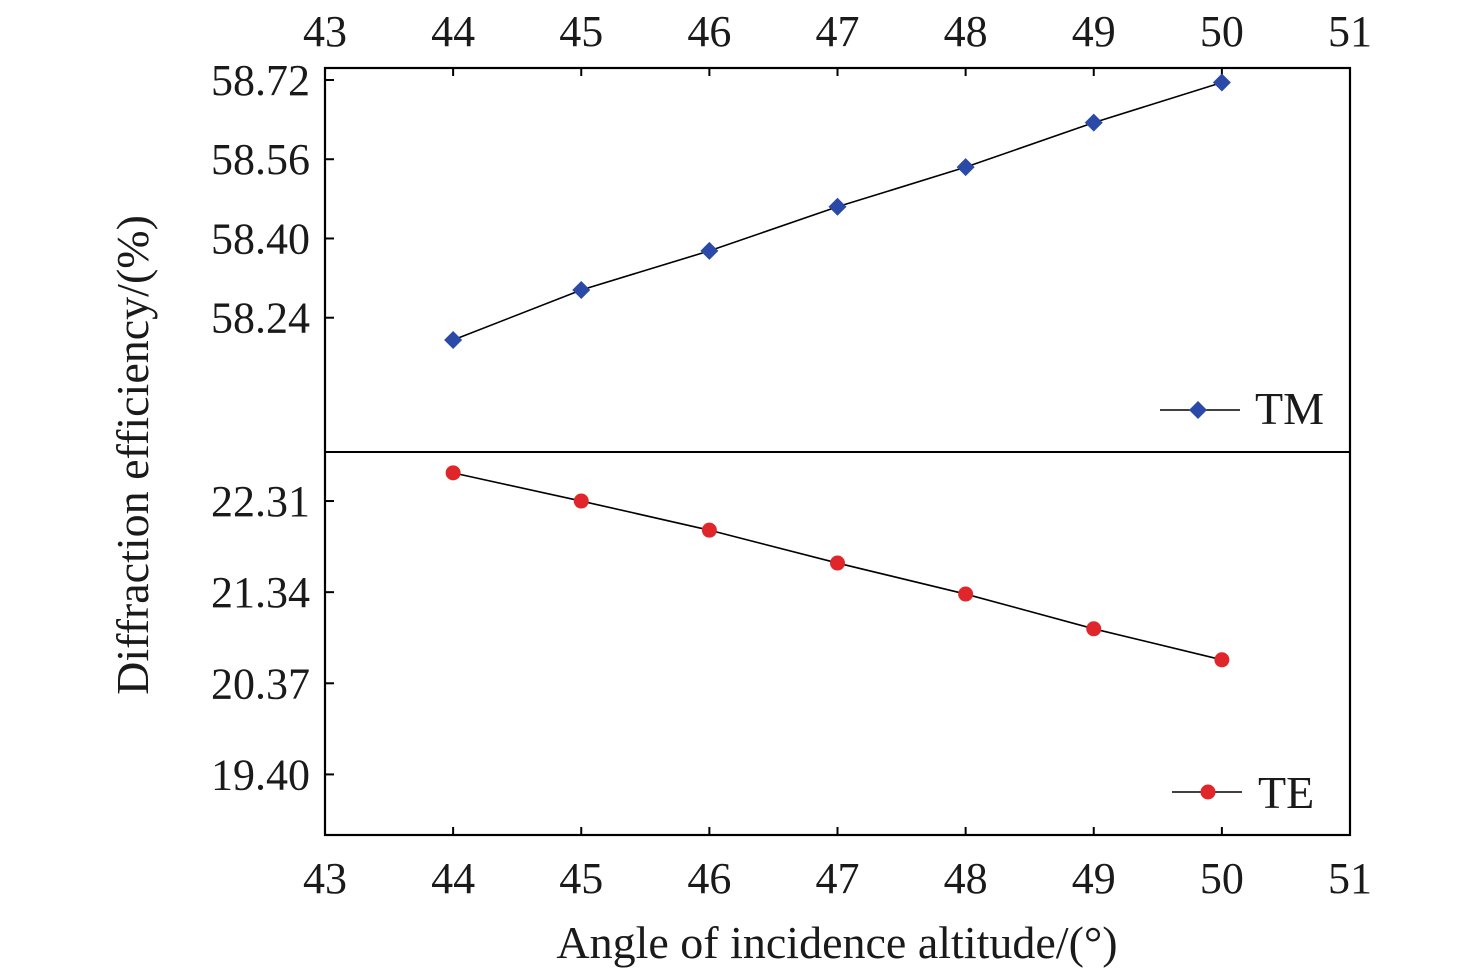 The height and width of the screenshot is (976, 1476). Describe the element at coordinates (453, 878) in the screenshot. I see `x-tick-label-bottom: 44` at that location.